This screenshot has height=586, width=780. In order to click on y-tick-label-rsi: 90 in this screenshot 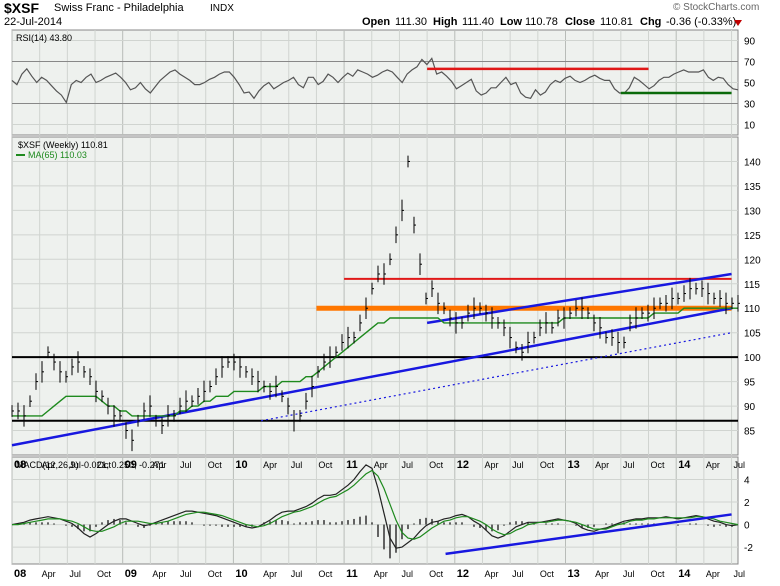, I will do `click(750, 42)`.